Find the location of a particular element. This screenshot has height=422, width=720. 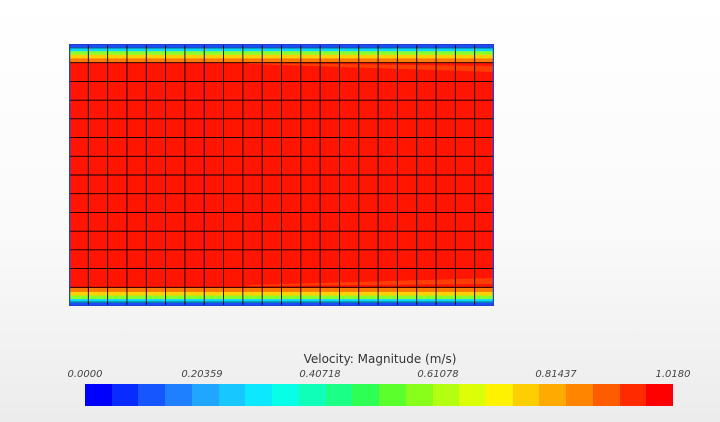

boundary-layer-top is located at coordinates (371, 67).